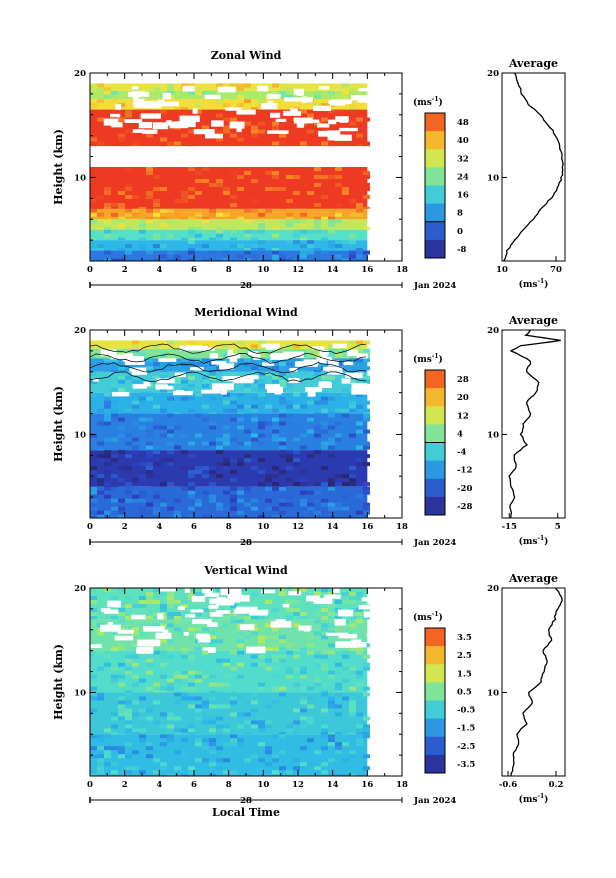 The width and height of the screenshot is (616, 878). I want to click on colorbar-unit: (ms-1), so click(428, 359).